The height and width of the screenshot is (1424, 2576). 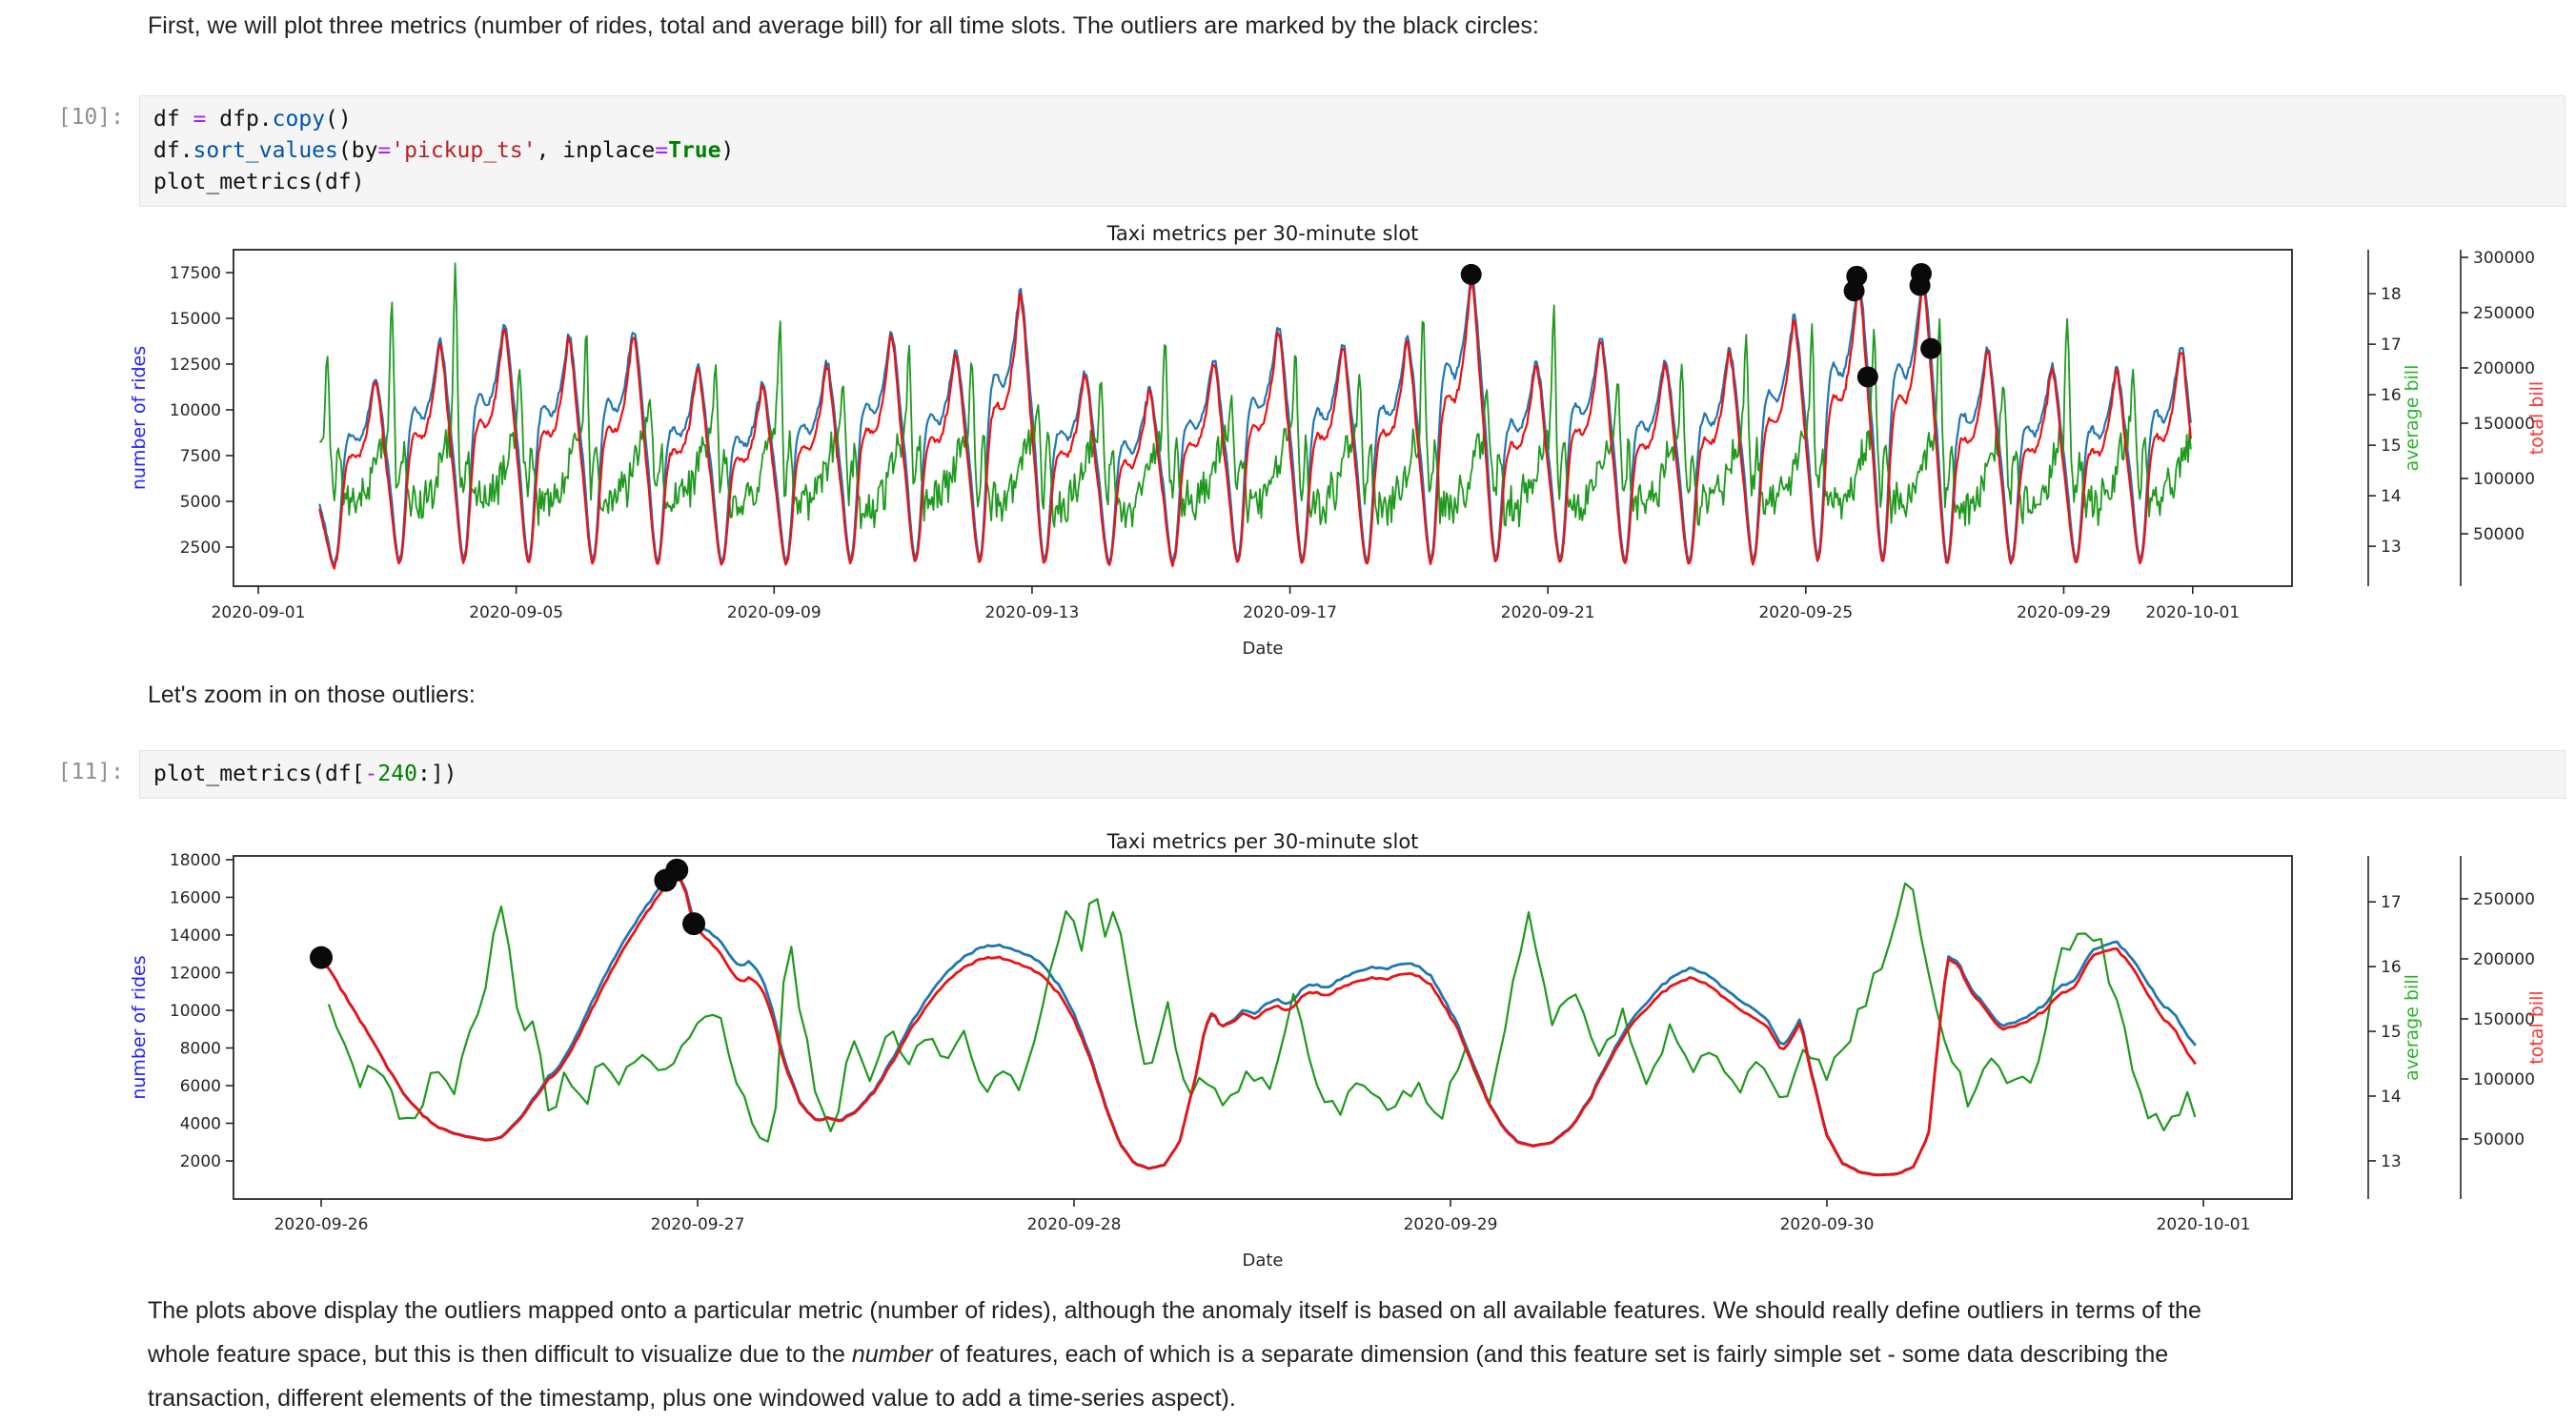 I want to click on y-tick-label: 16000, so click(x=195, y=897).